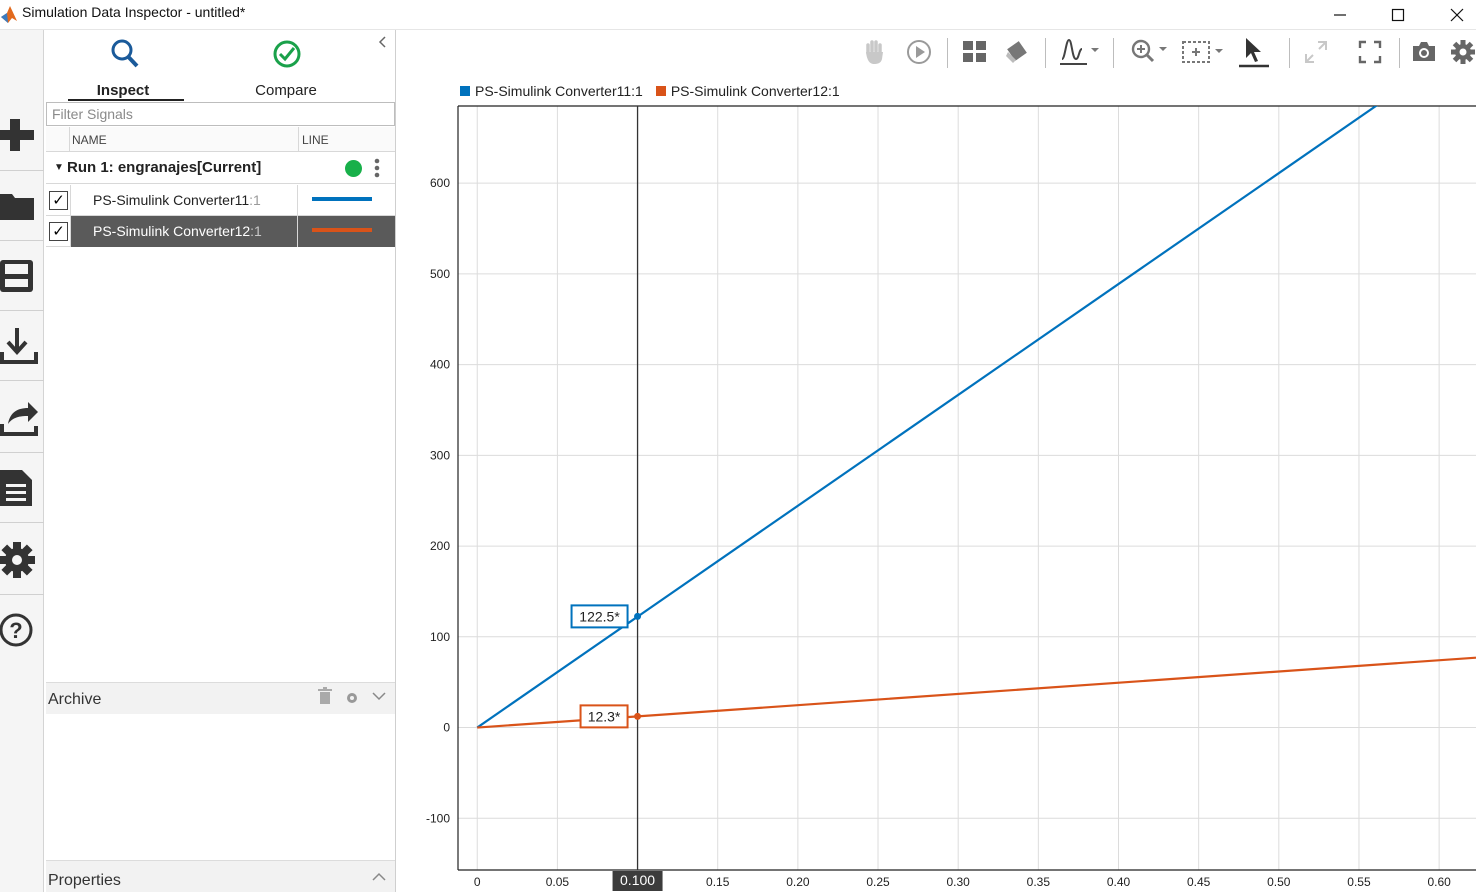 This screenshot has height=892, width=1476. I want to click on properties-section: Properties, so click(220, 876).